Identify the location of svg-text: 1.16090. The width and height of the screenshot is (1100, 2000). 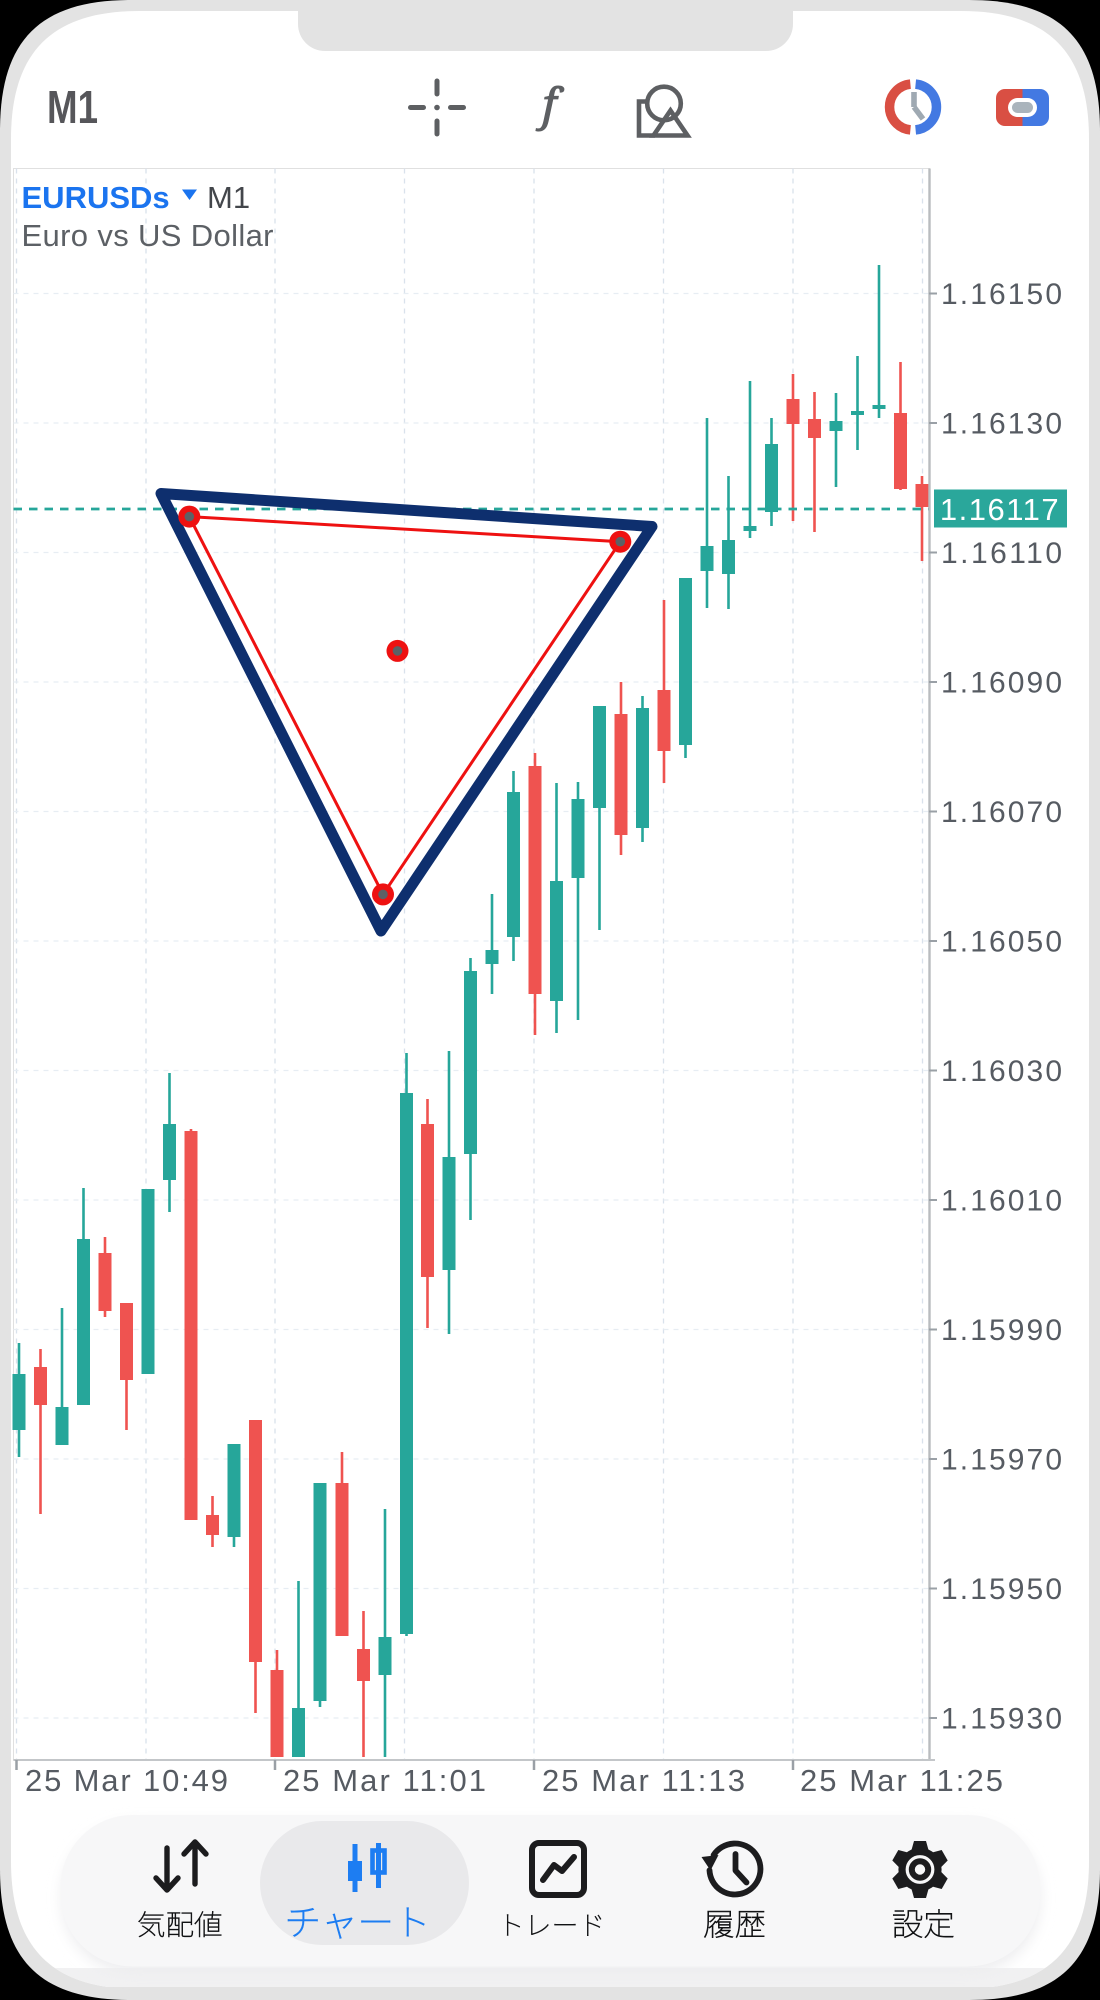
(1001, 683).